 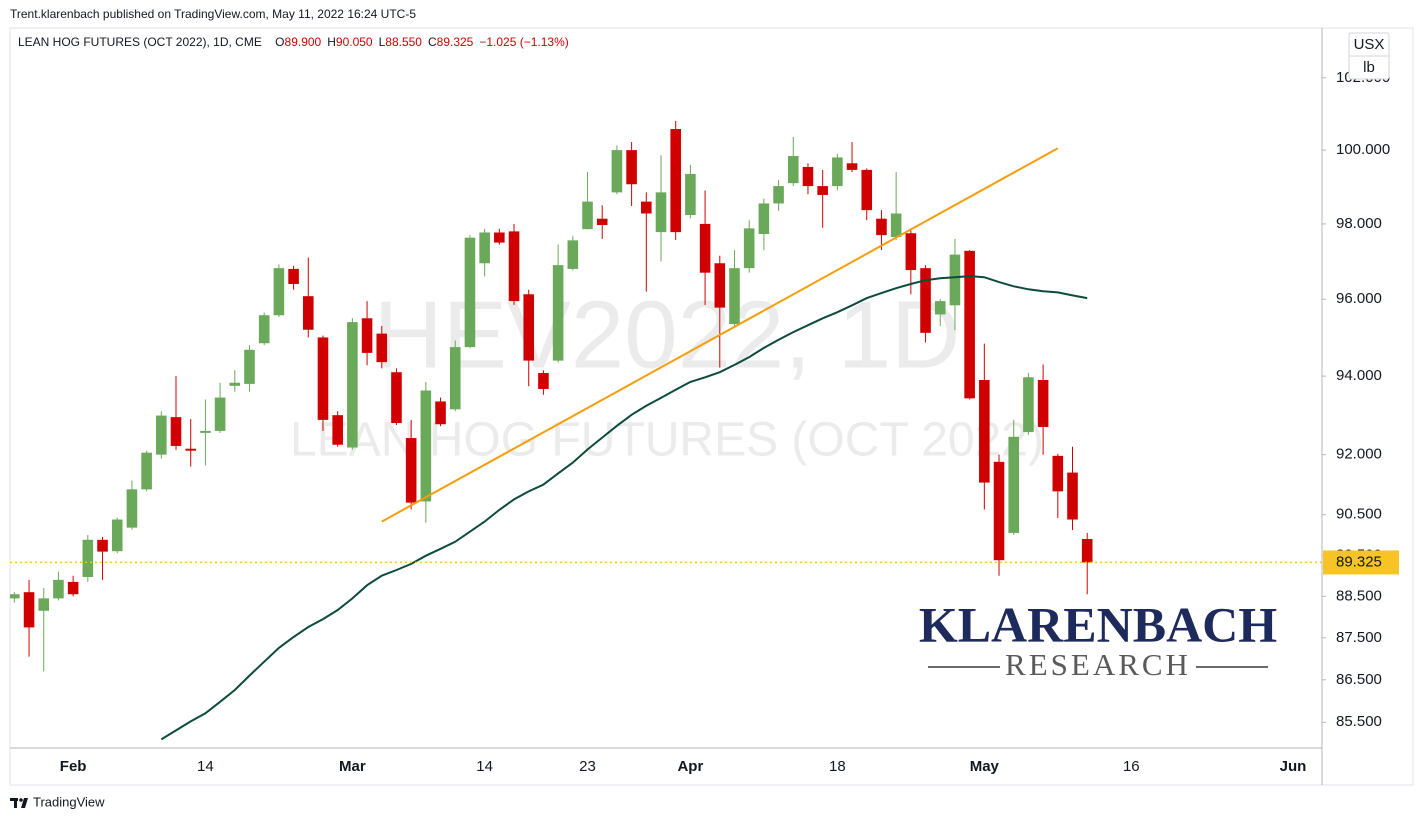 I want to click on legend-ohlc-label: H, so click(x=331, y=42).